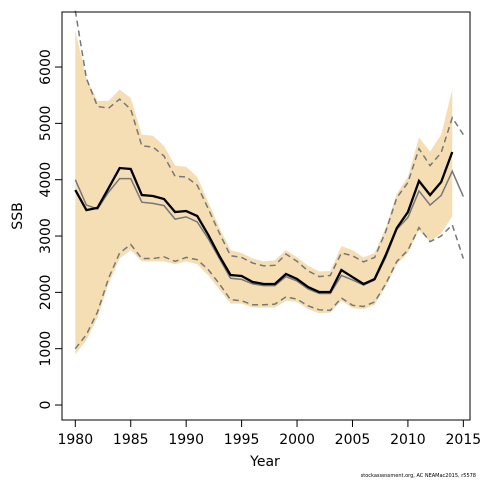 Image resolution: width=480 pixels, height=484 pixels. Describe the element at coordinates (18, 215) in the screenshot. I see `y-axis-label: SSB` at that location.